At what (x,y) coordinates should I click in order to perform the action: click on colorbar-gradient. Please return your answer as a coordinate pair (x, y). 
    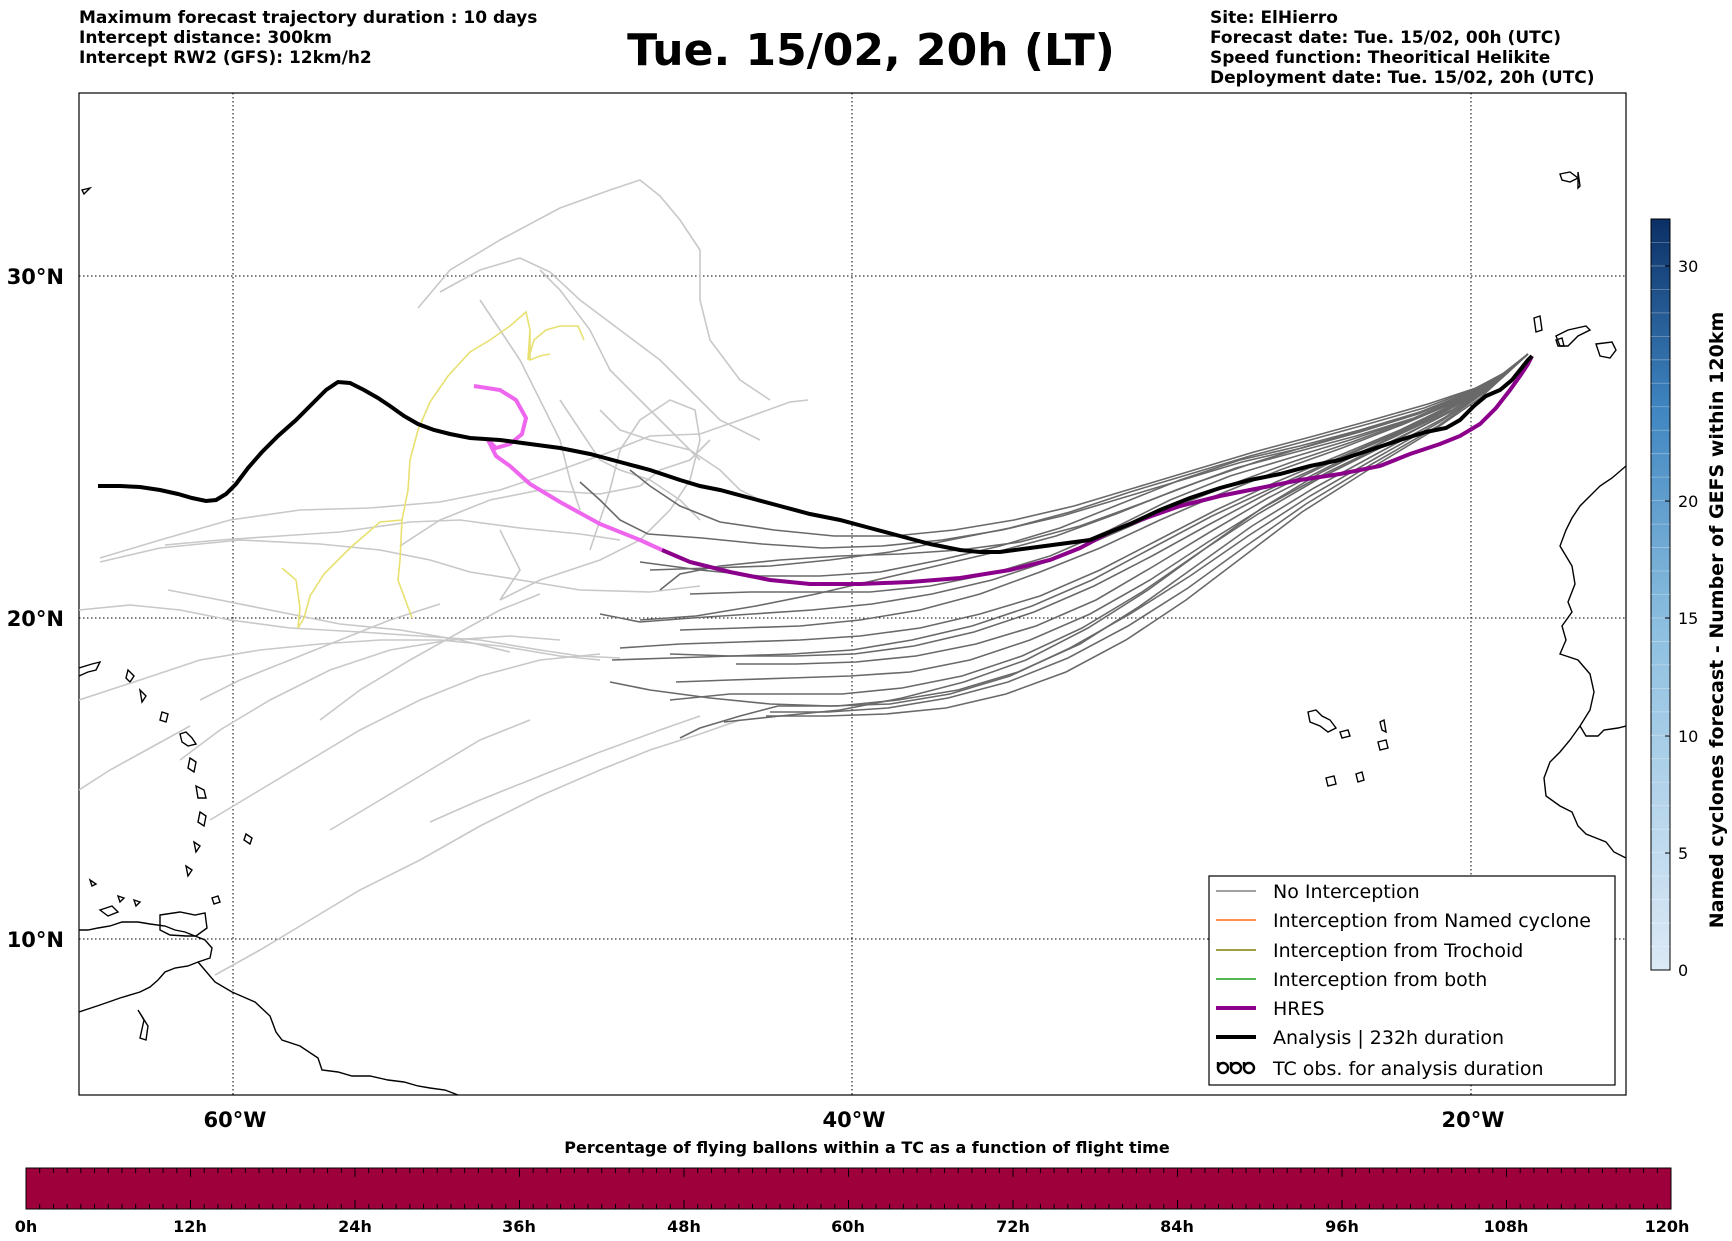
    Looking at the image, I should click on (1660, 594).